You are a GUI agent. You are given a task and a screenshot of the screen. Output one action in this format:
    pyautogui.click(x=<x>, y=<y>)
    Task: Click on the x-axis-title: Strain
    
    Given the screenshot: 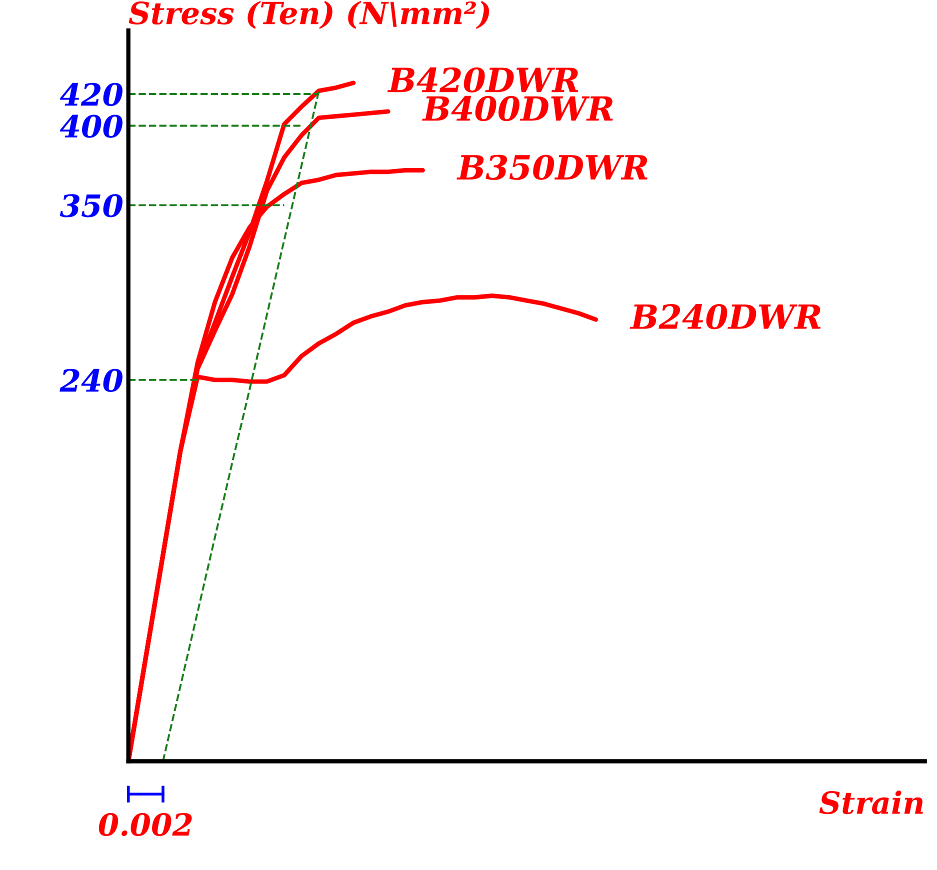 What is the action you would take?
    pyautogui.click(x=871, y=802)
    